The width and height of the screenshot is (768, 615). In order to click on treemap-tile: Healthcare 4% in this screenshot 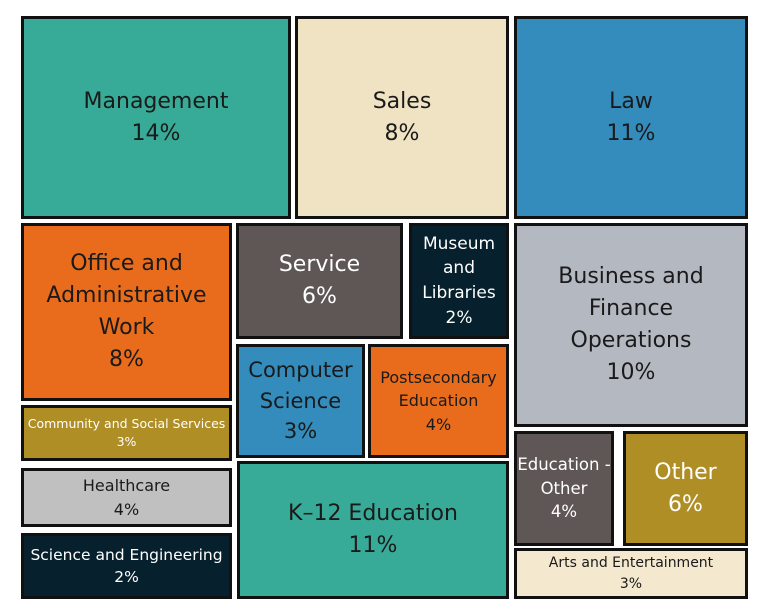, I will do `click(126, 497)`.